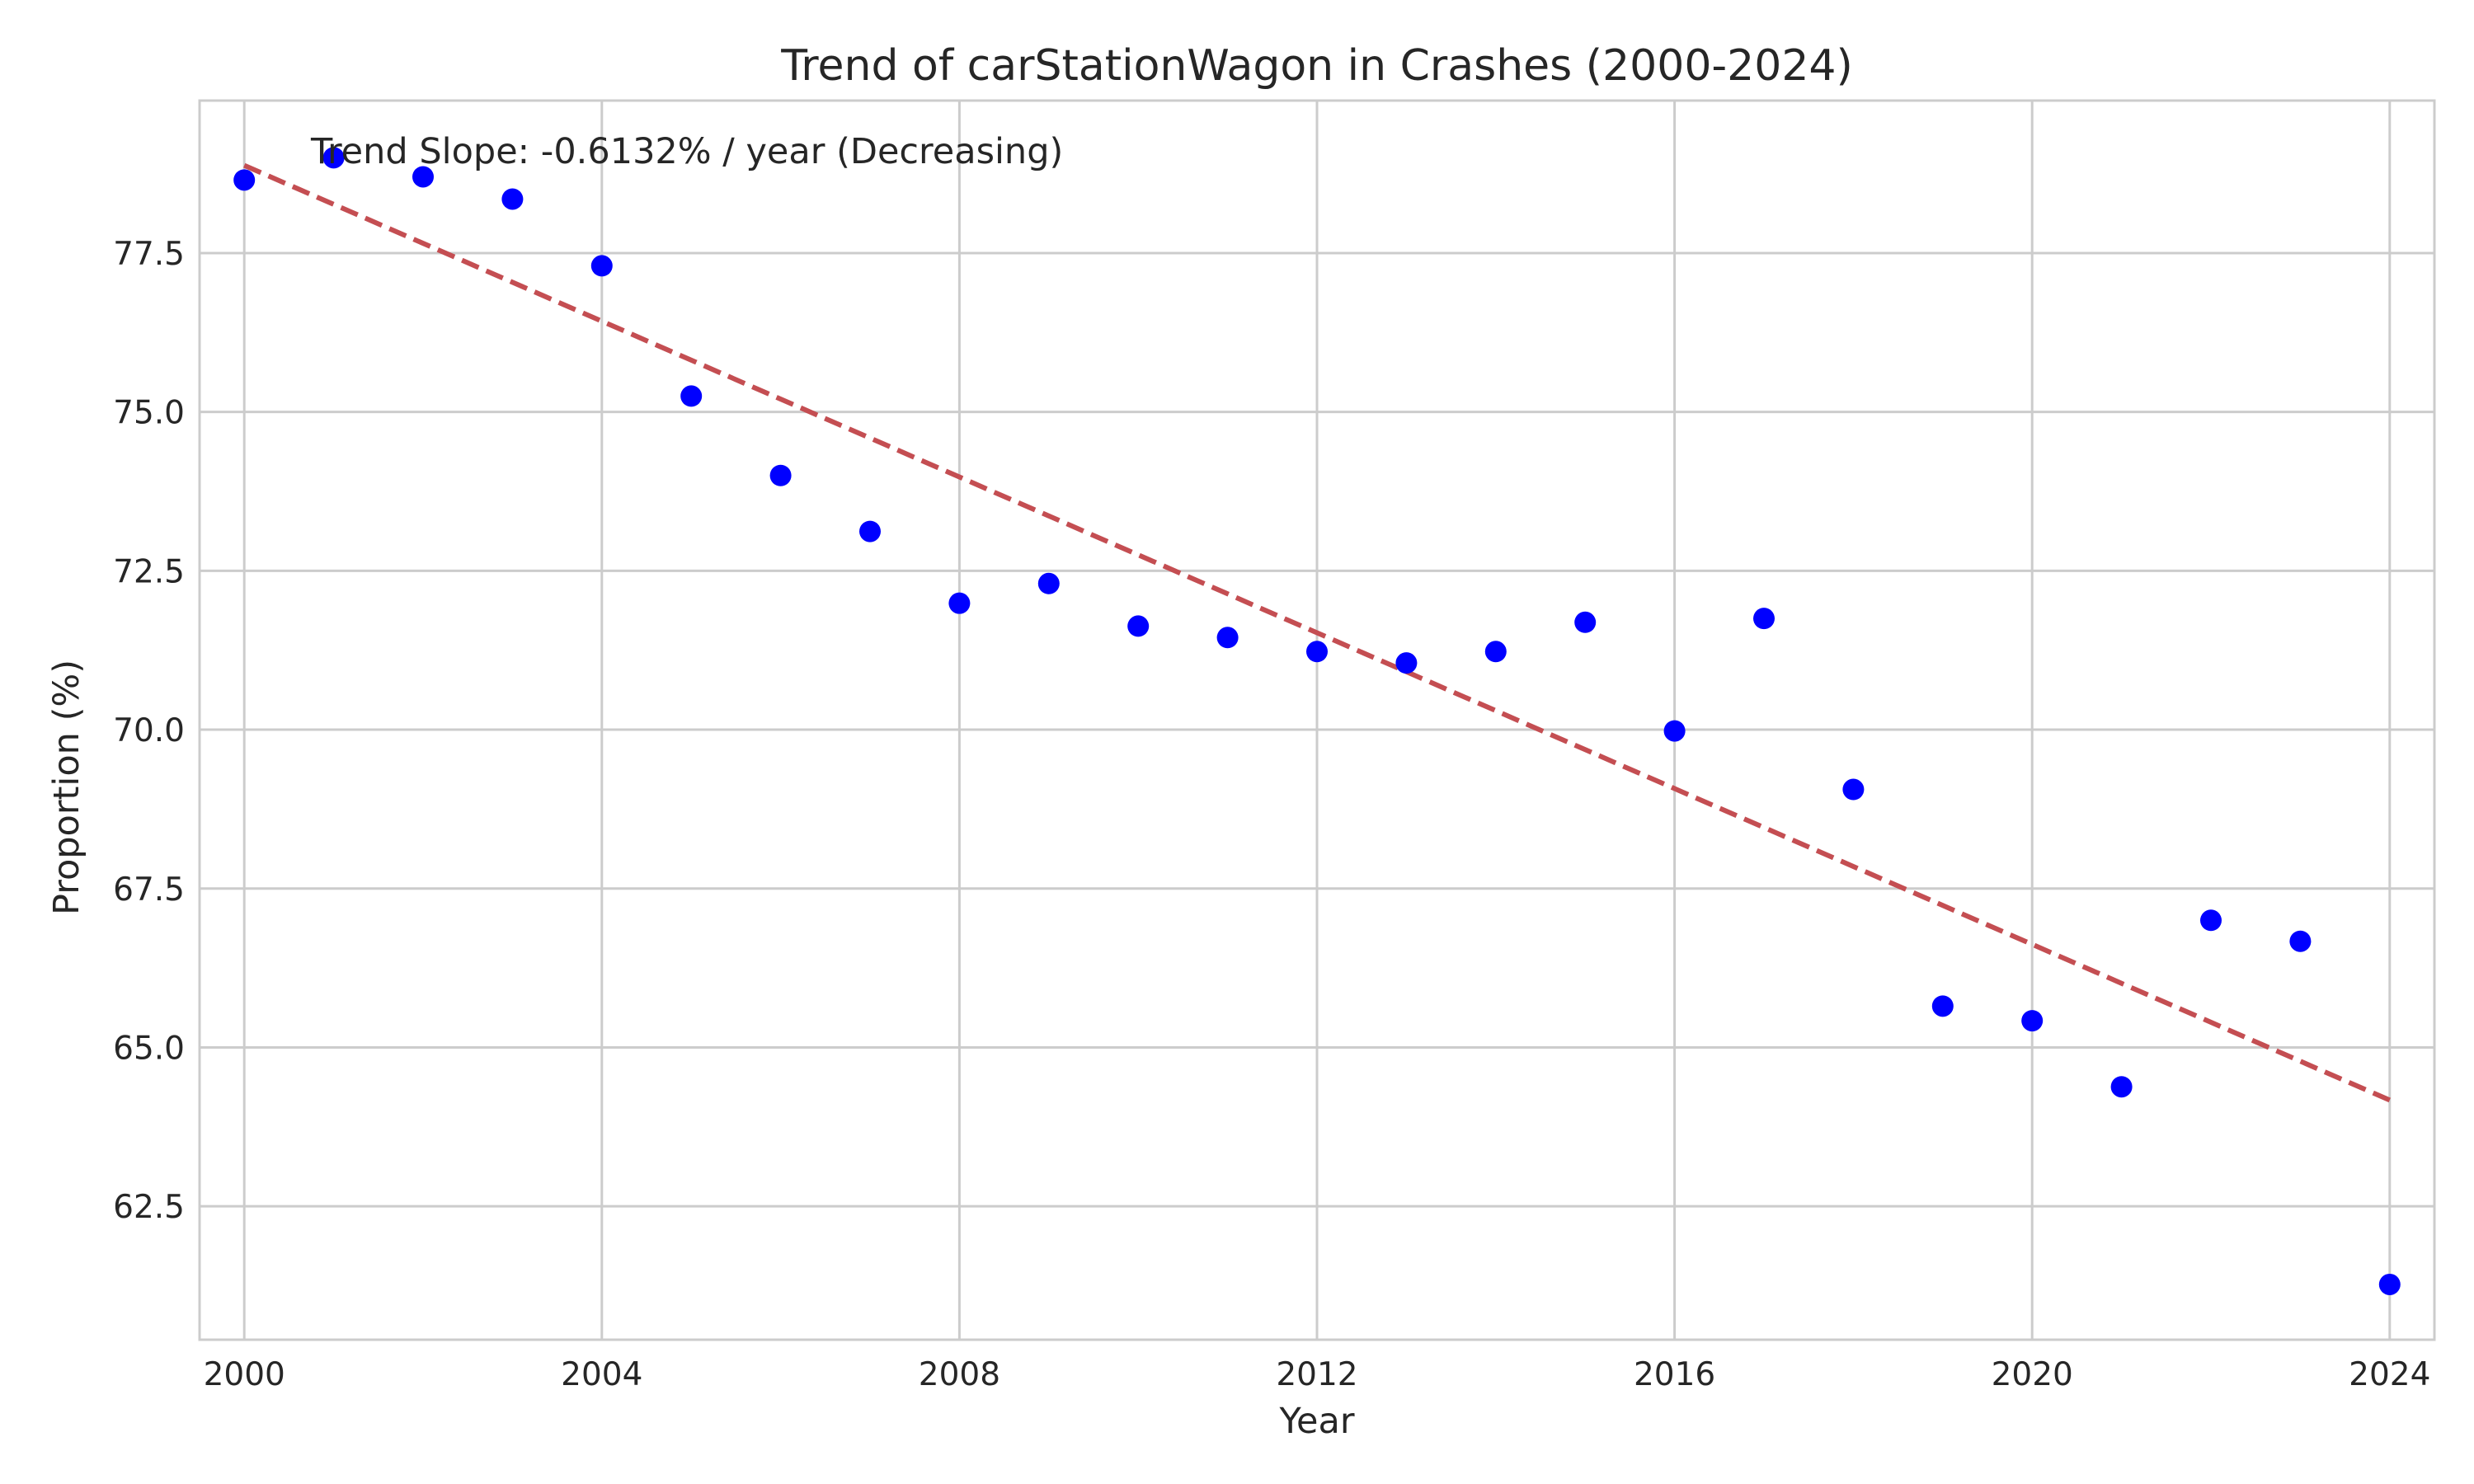 The height and width of the screenshot is (1484, 2474). I want to click on data-point-2000, so click(244, 180).